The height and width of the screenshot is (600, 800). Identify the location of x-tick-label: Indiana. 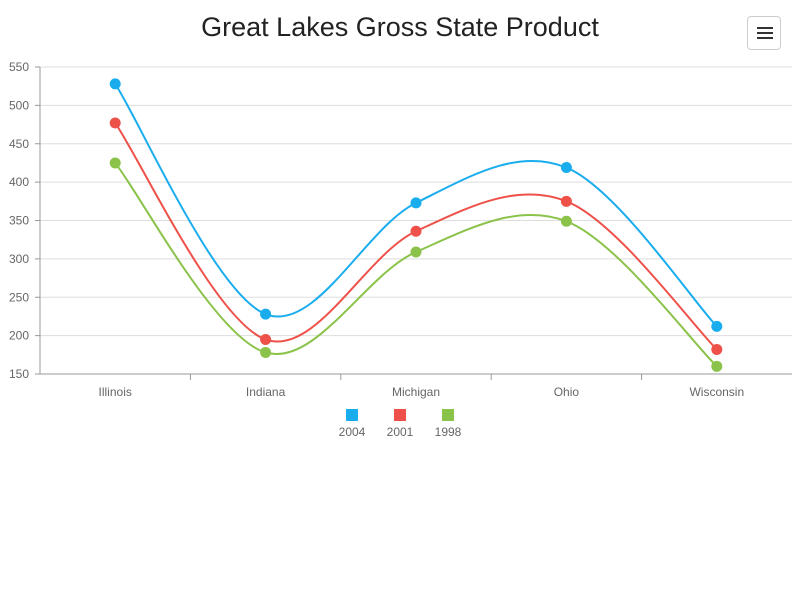
(266, 392).